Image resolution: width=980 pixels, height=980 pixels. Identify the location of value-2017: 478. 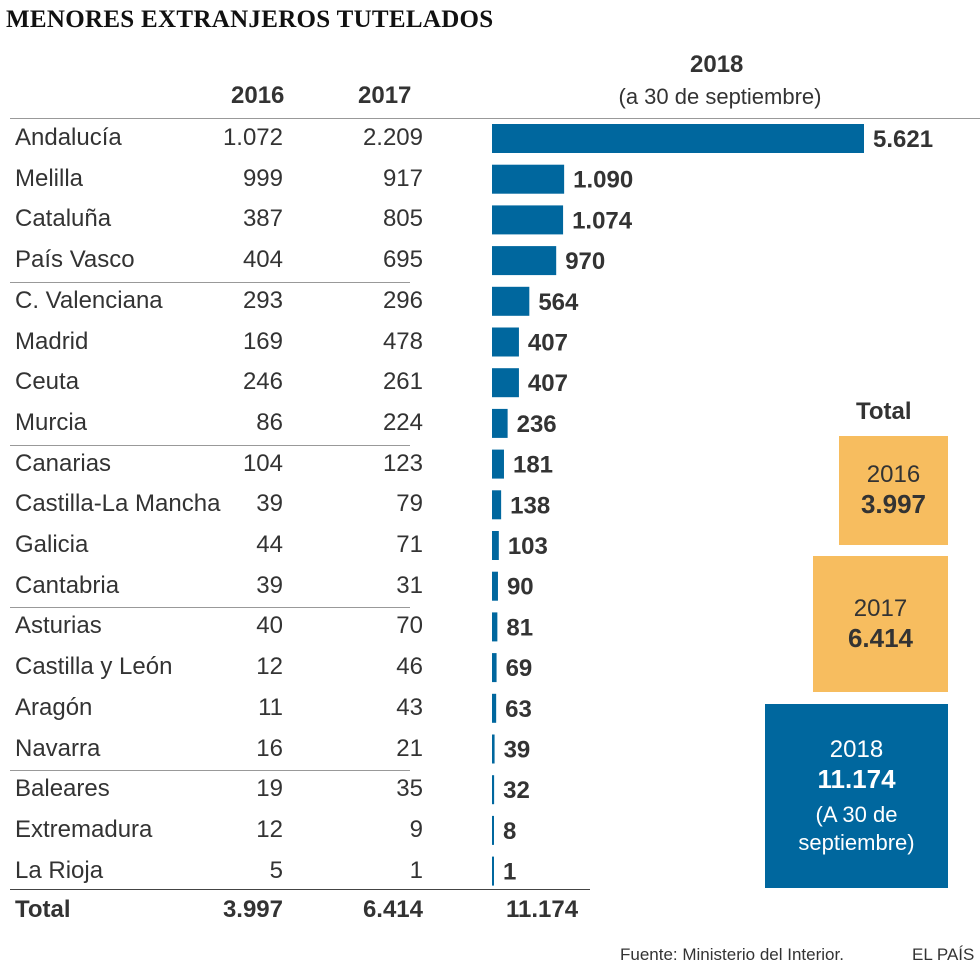
(402, 341).